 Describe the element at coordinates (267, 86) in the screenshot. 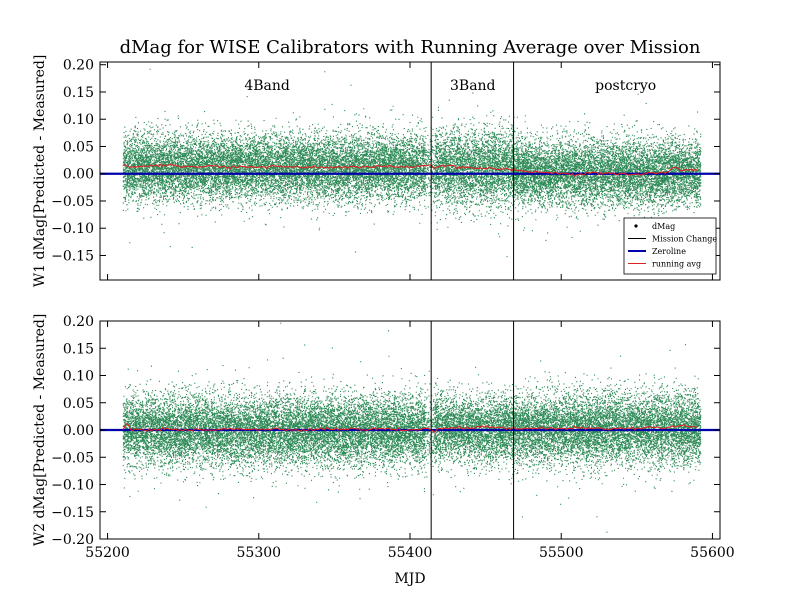

I see `region-label-4band: 4Band` at that location.